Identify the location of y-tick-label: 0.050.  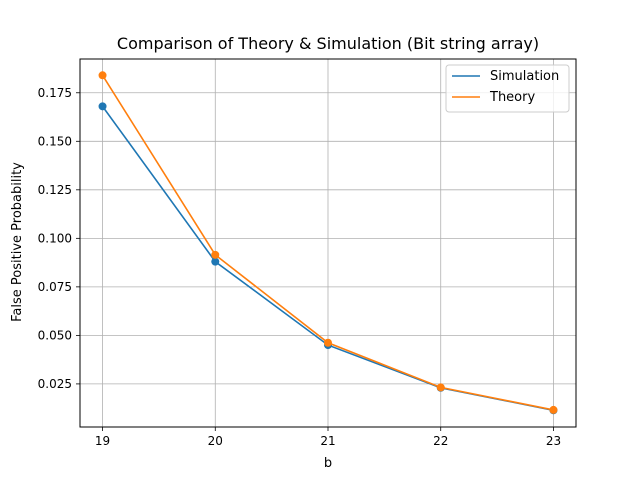
(55, 335).